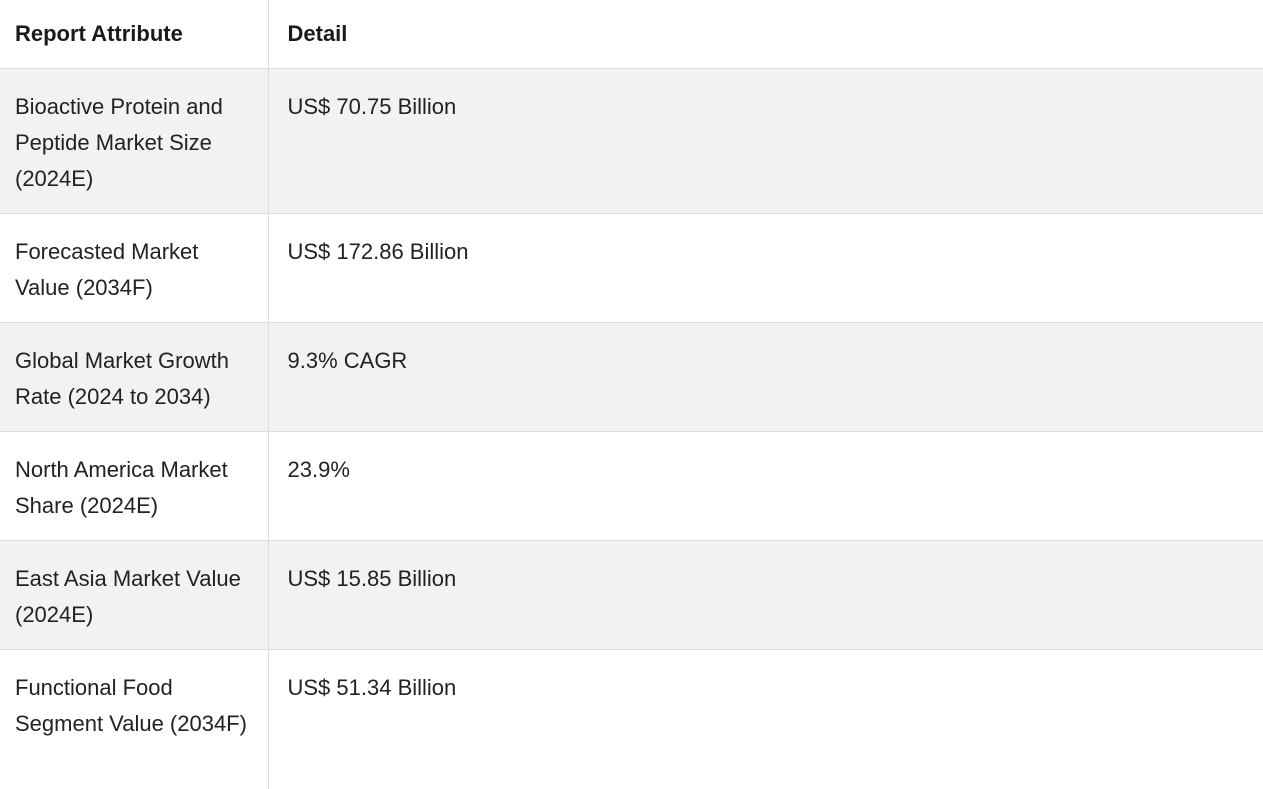  I want to click on attribute-cell: North America Market Share (2024E), so click(121, 487).